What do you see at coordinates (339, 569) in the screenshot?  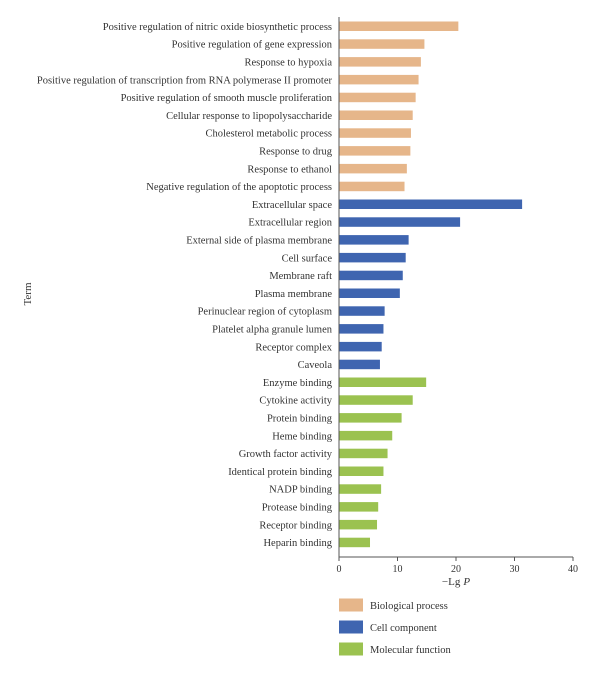 I see `x-tick-label: 0` at bounding box center [339, 569].